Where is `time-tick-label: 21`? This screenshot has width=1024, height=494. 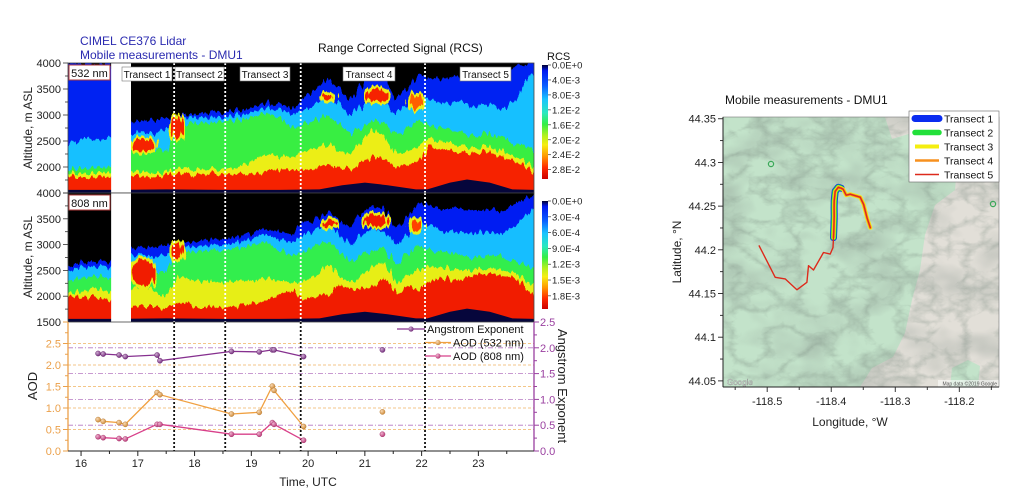 time-tick-label: 21 is located at coordinates (365, 464).